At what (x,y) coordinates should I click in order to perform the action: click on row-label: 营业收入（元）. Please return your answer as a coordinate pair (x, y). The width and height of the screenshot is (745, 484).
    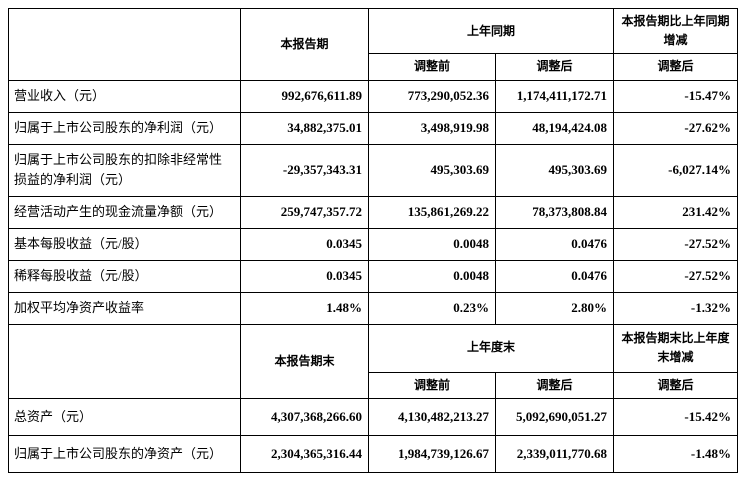
    Looking at the image, I should click on (124, 96).